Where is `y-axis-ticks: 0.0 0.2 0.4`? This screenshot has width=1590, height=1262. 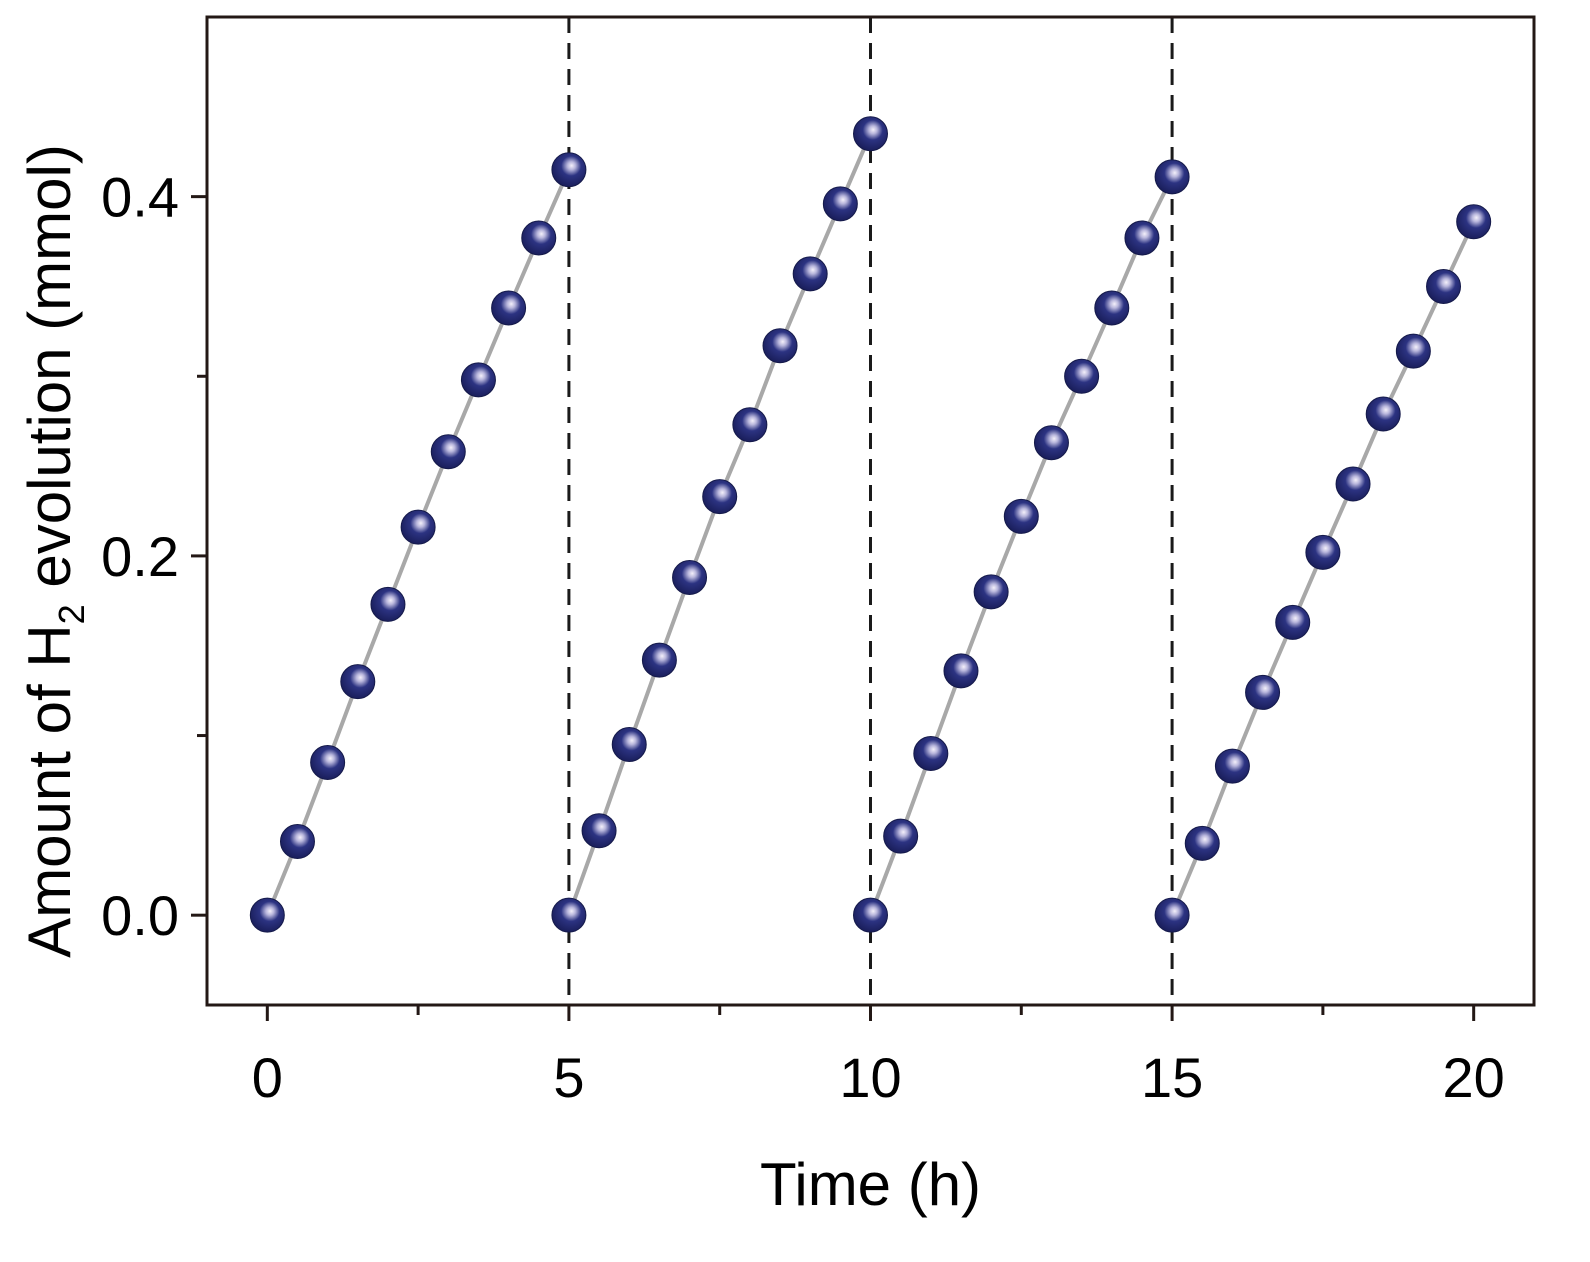
y-axis-ticks: 0.0 0.2 0.4 is located at coordinates (154, 556).